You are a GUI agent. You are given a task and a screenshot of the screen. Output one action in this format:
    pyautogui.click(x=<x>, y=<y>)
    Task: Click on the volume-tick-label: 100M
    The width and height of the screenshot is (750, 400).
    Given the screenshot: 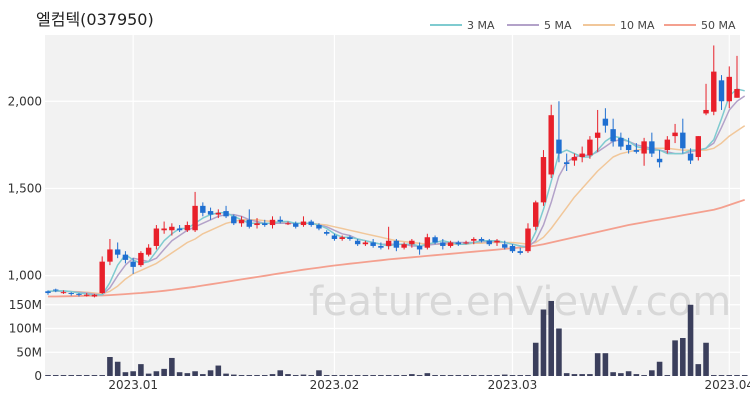 What is the action you would take?
    pyautogui.click(x=25, y=329)
    